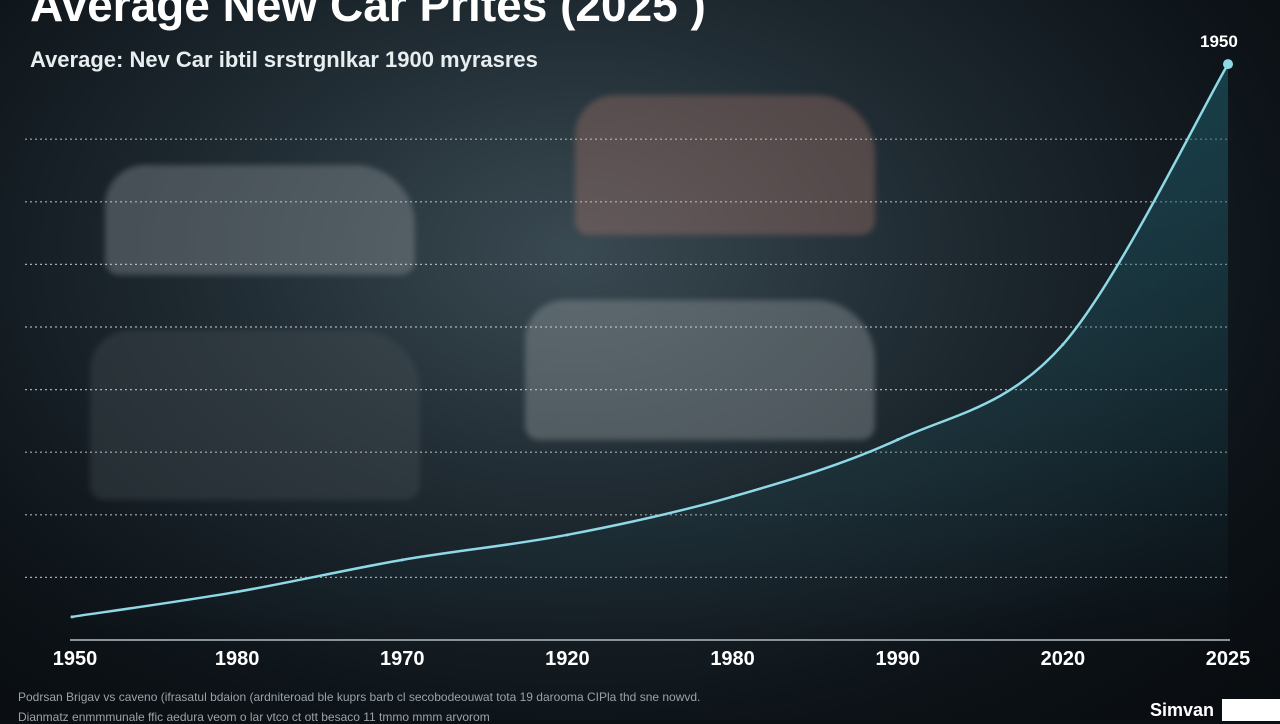  I want to click on logo-text: Simvan, so click(1181, 709).